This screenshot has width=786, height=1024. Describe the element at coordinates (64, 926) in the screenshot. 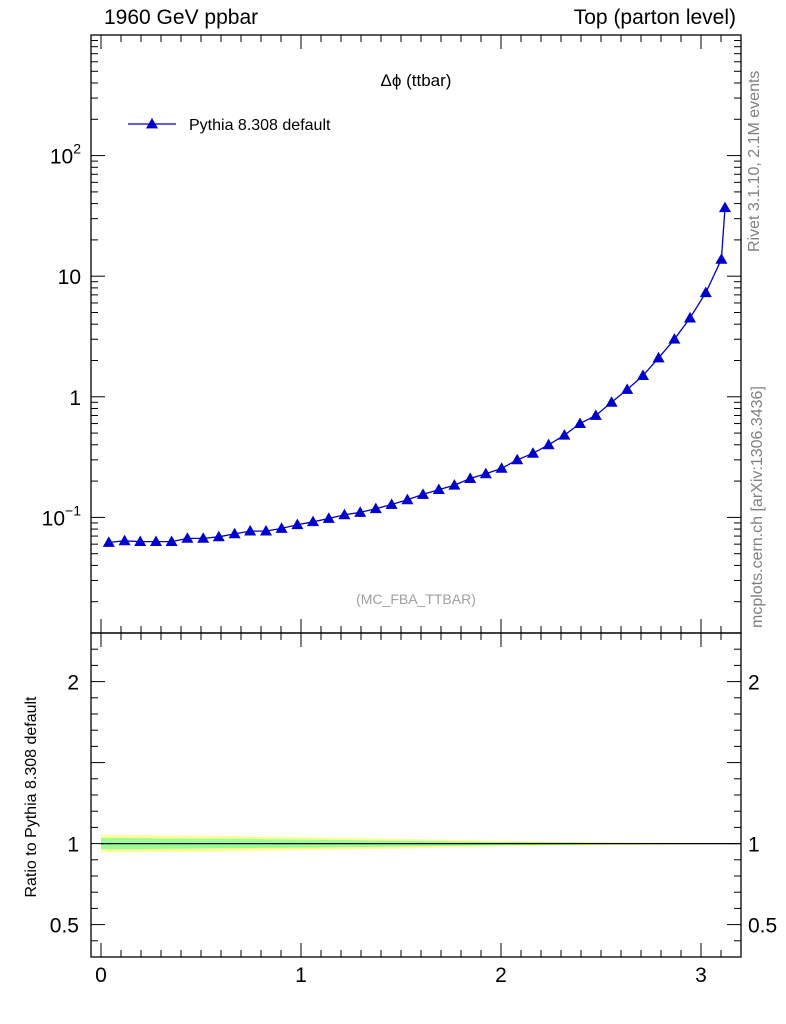

I see `ratio-y-tick-label-left: 0.5` at that location.